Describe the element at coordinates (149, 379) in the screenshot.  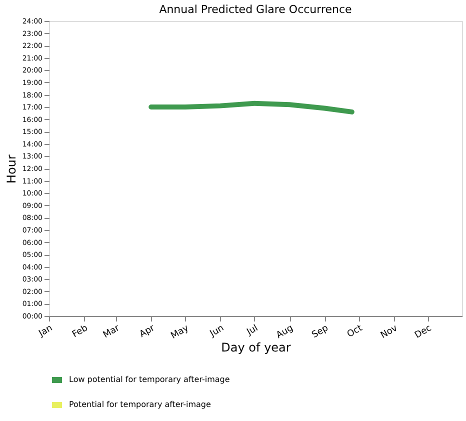
I see `legend-label: Low potential for temporary after-image` at that location.